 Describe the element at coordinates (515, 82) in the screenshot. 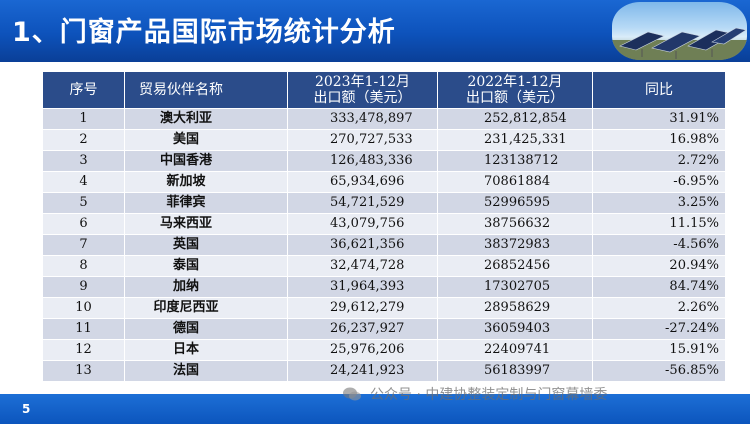

I see `header-2022-line1: 2022年1-12月` at that location.